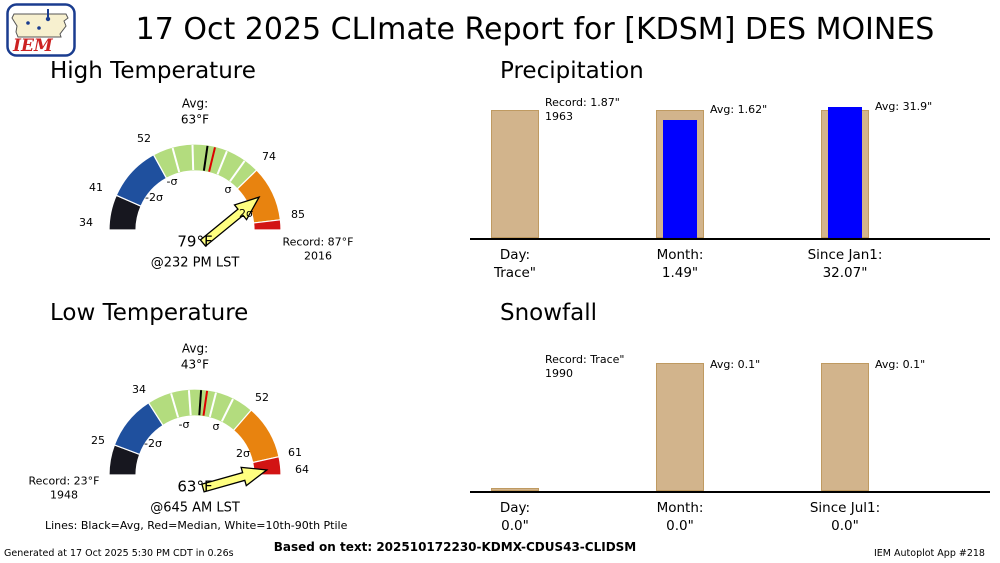  What do you see at coordinates (295, 452) in the screenshot?
I see `scale-label-pos2sigma: 61` at bounding box center [295, 452].